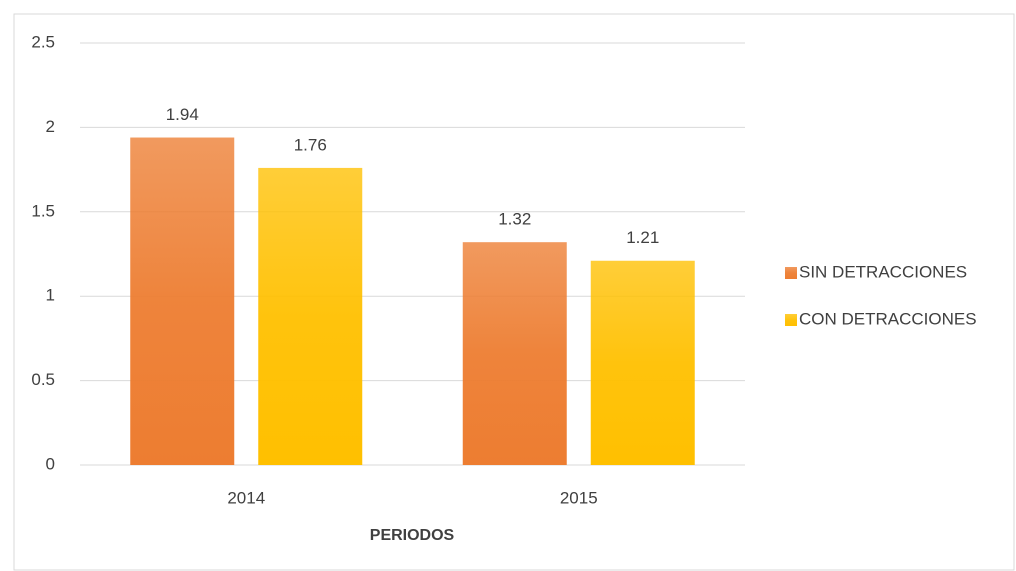 Image resolution: width=1016 pixels, height=571 pixels. I want to click on data-label: 1.76, so click(310, 144).